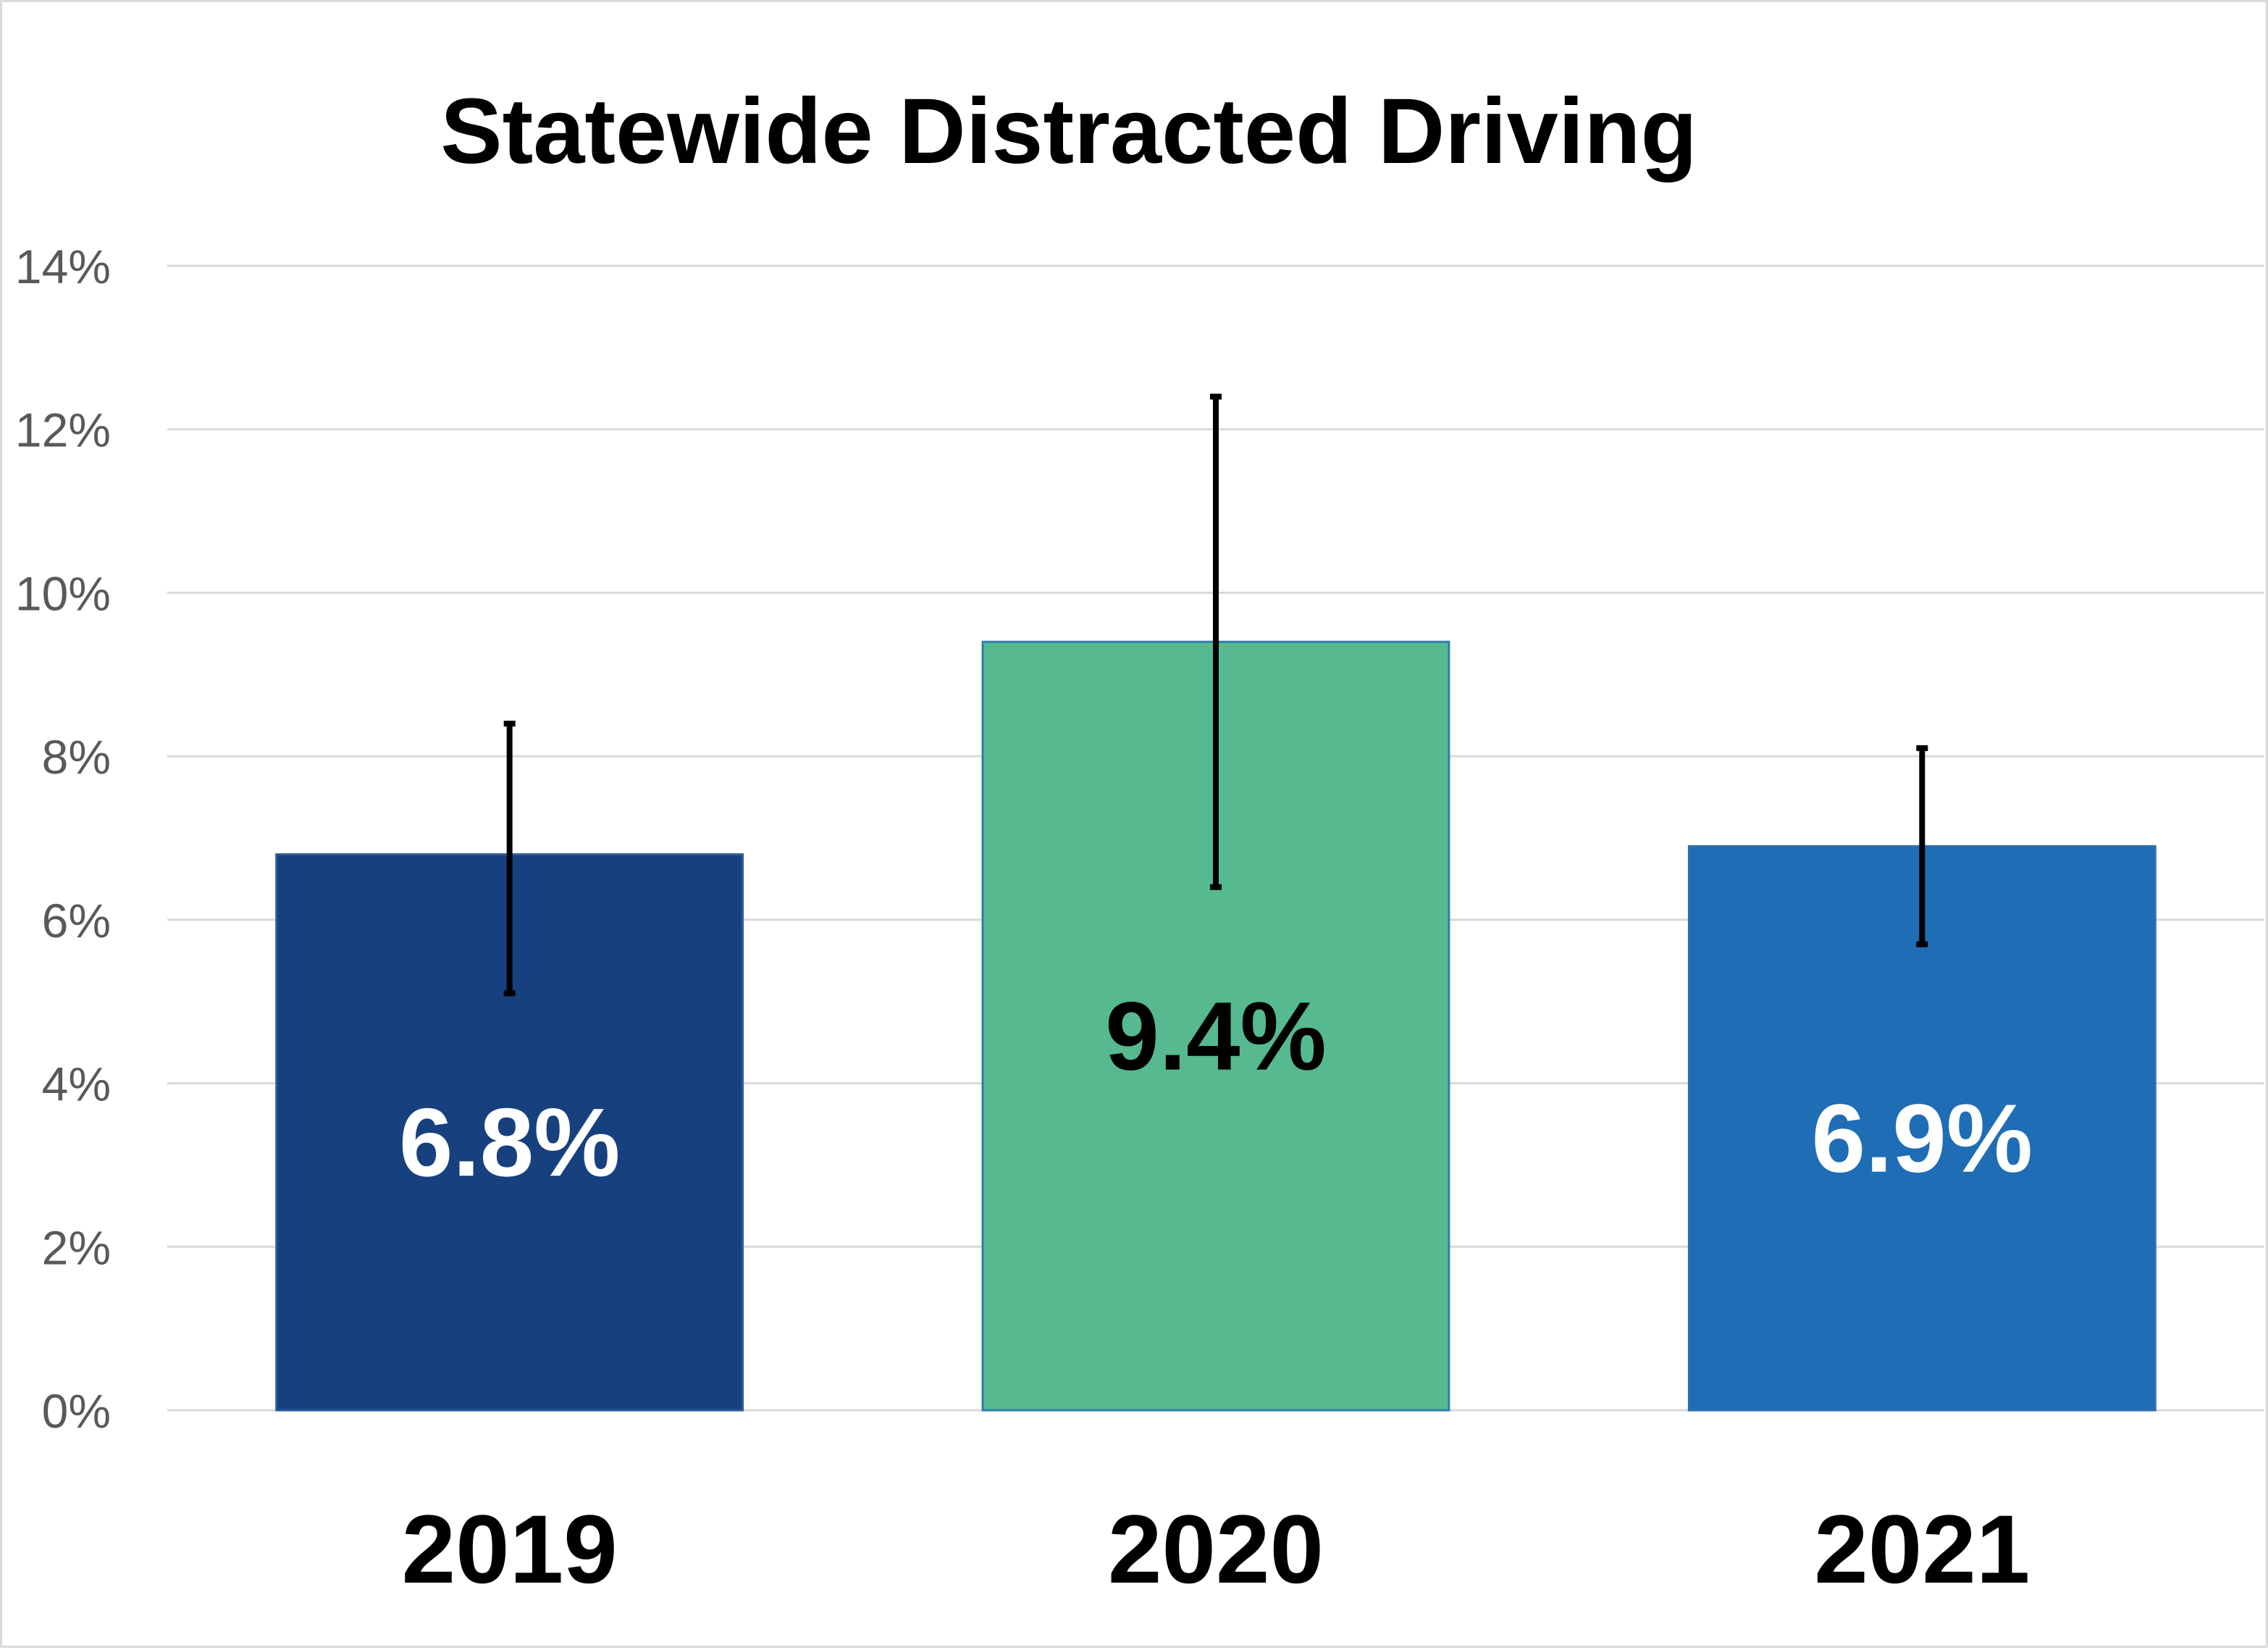 The height and width of the screenshot is (1650, 2268). I want to click on data-label-2019: 6.8%, so click(509, 1143).